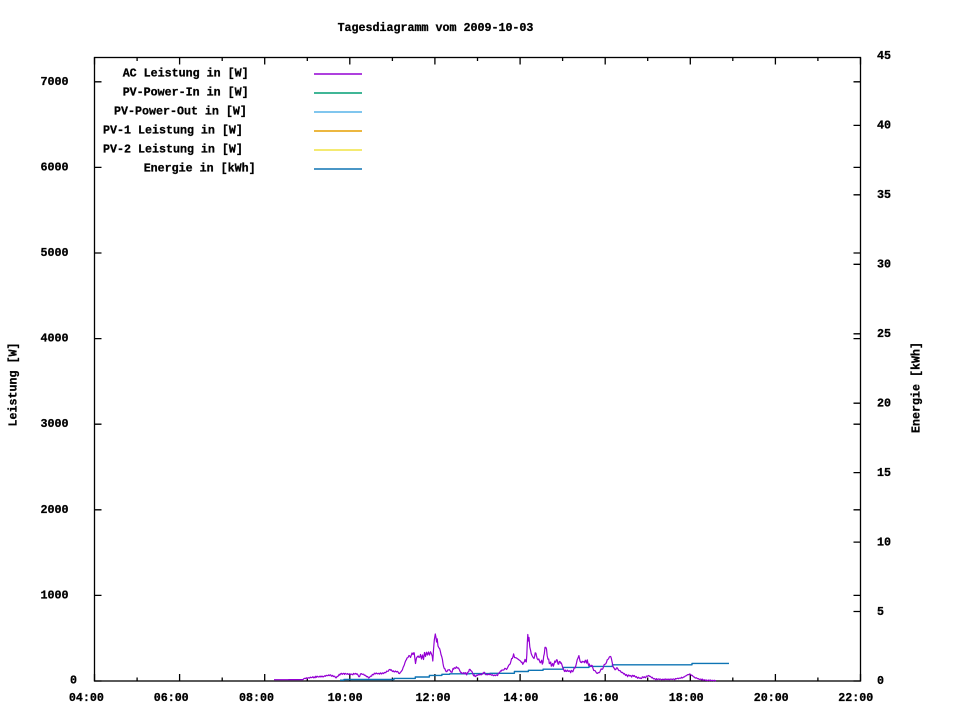 The image size is (960, 720). Describe the element at coordinates (884, 265) in the screenshot. I see `svg-text: 30` at that location.